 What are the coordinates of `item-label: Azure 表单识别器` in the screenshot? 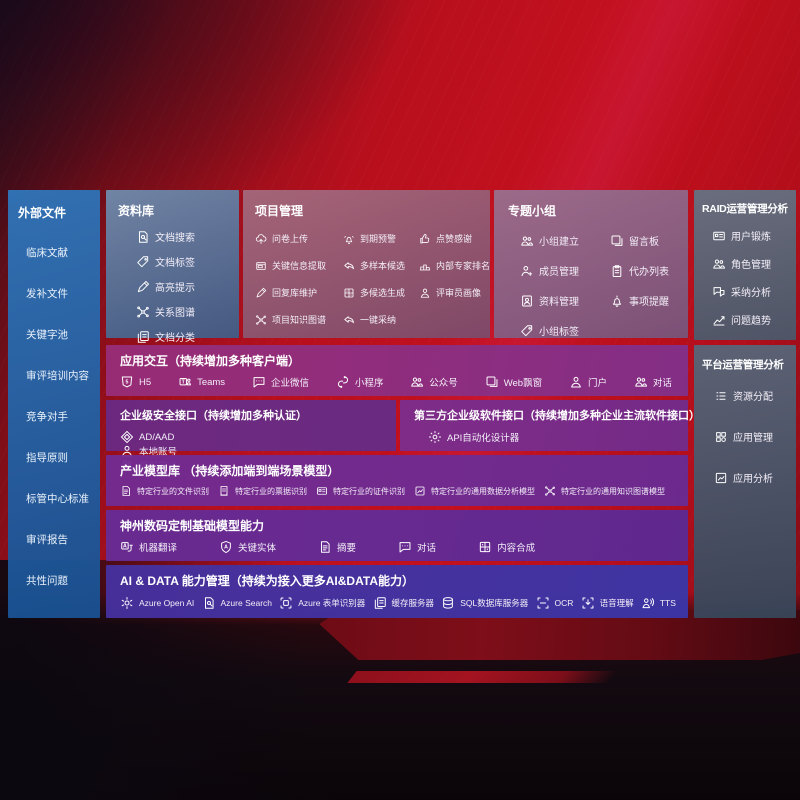 It's located at (332, 603).